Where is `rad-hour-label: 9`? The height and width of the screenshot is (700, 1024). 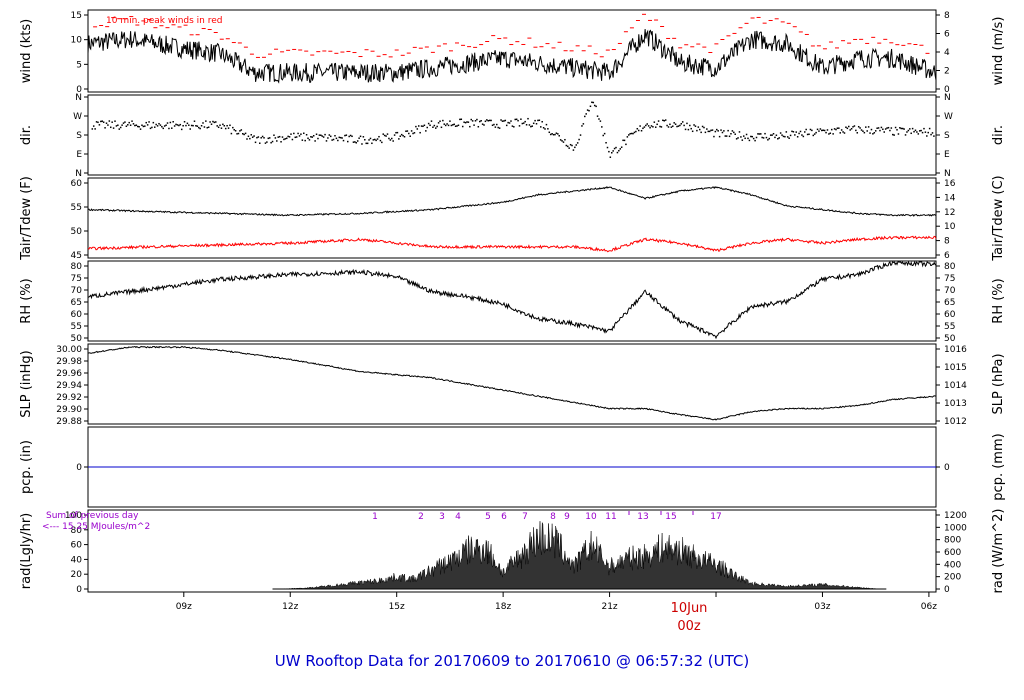
rad-hour-label: 9 is located at coordinates (567, 517).